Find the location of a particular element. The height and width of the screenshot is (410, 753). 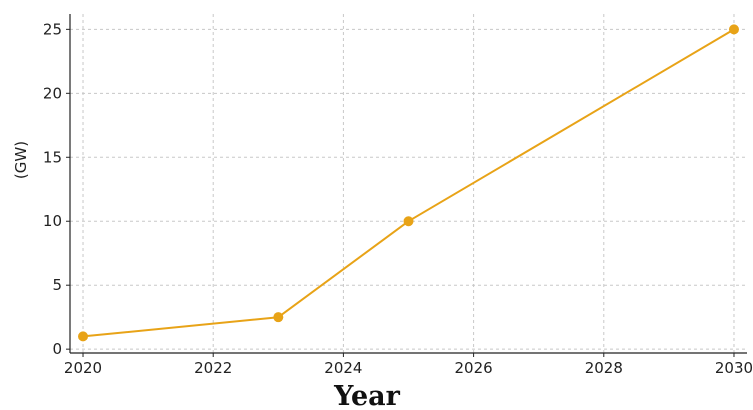

x-tick-label: 2024 is located at coordinates (343, 368).